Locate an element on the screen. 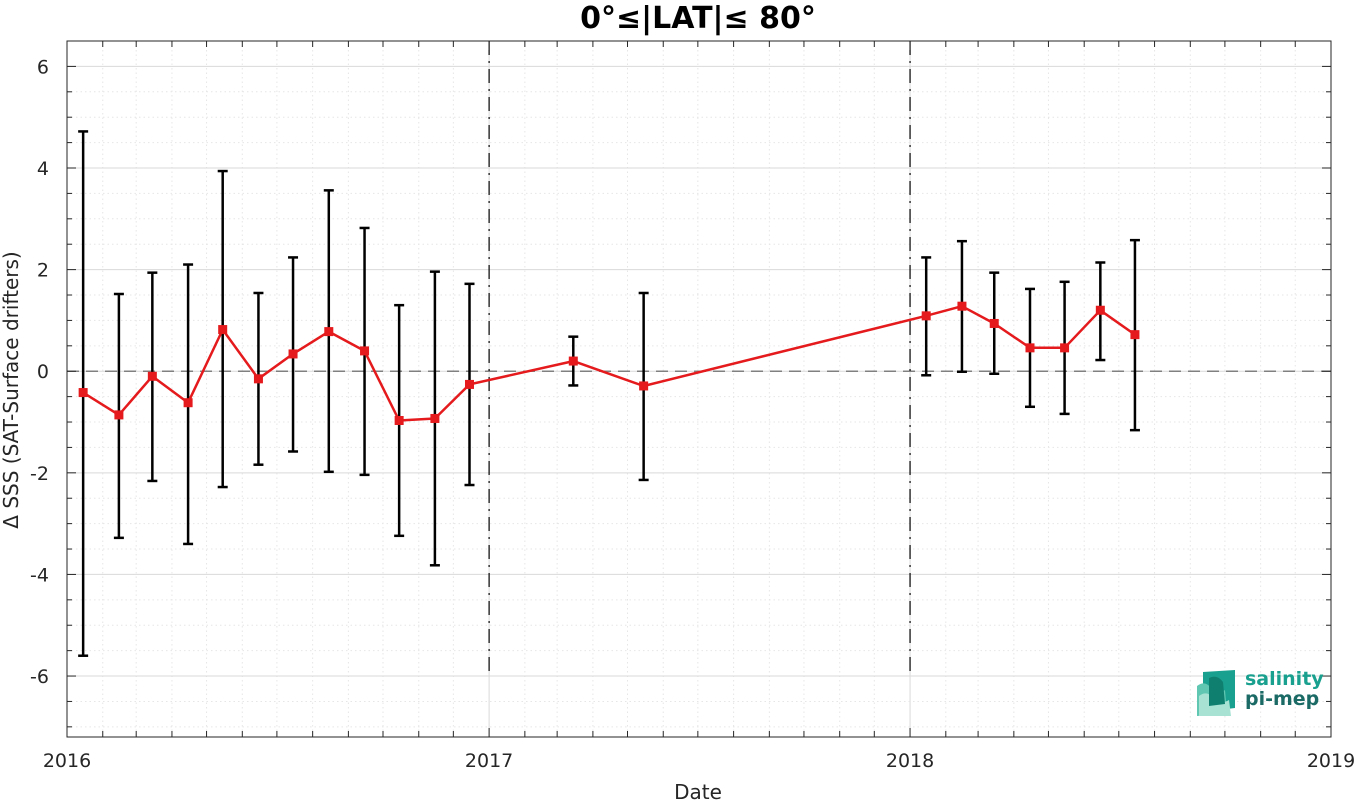 The image size is (1356, 801). data-line is located at coordinates (609, 363).